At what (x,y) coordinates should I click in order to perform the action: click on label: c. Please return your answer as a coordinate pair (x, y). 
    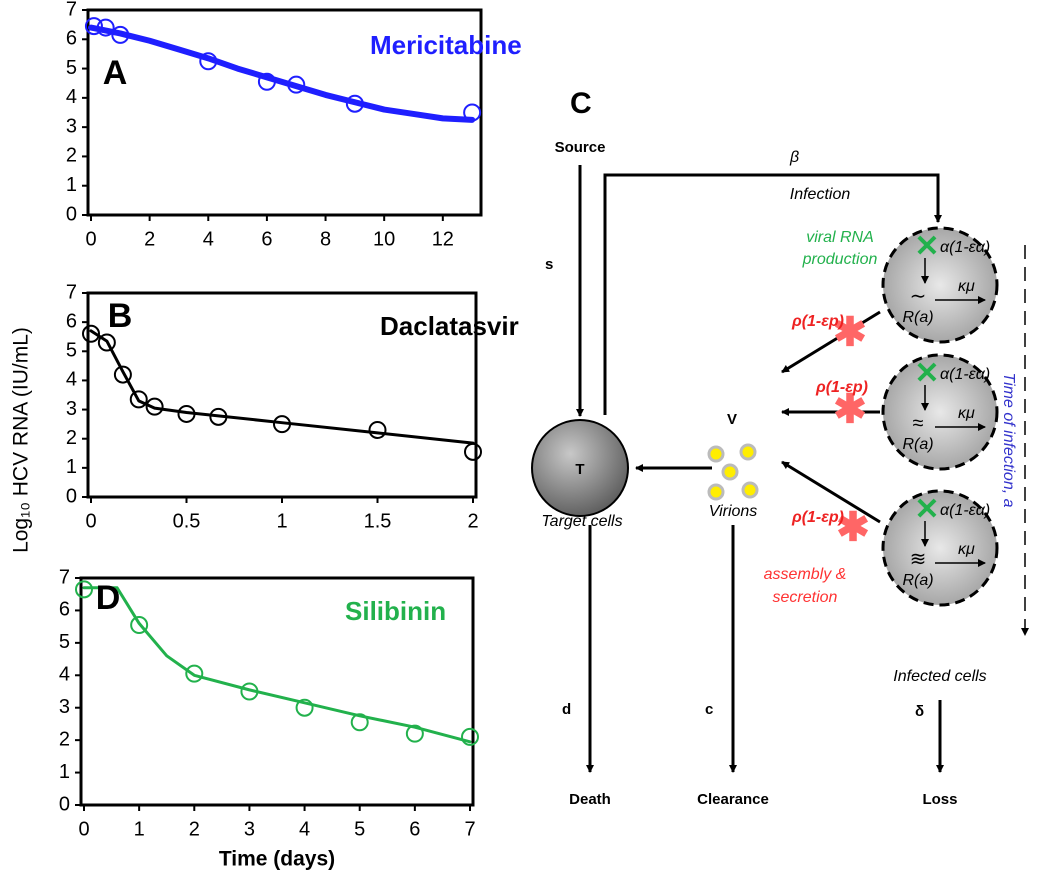
    Looking at the image, I should click on (709, 709).